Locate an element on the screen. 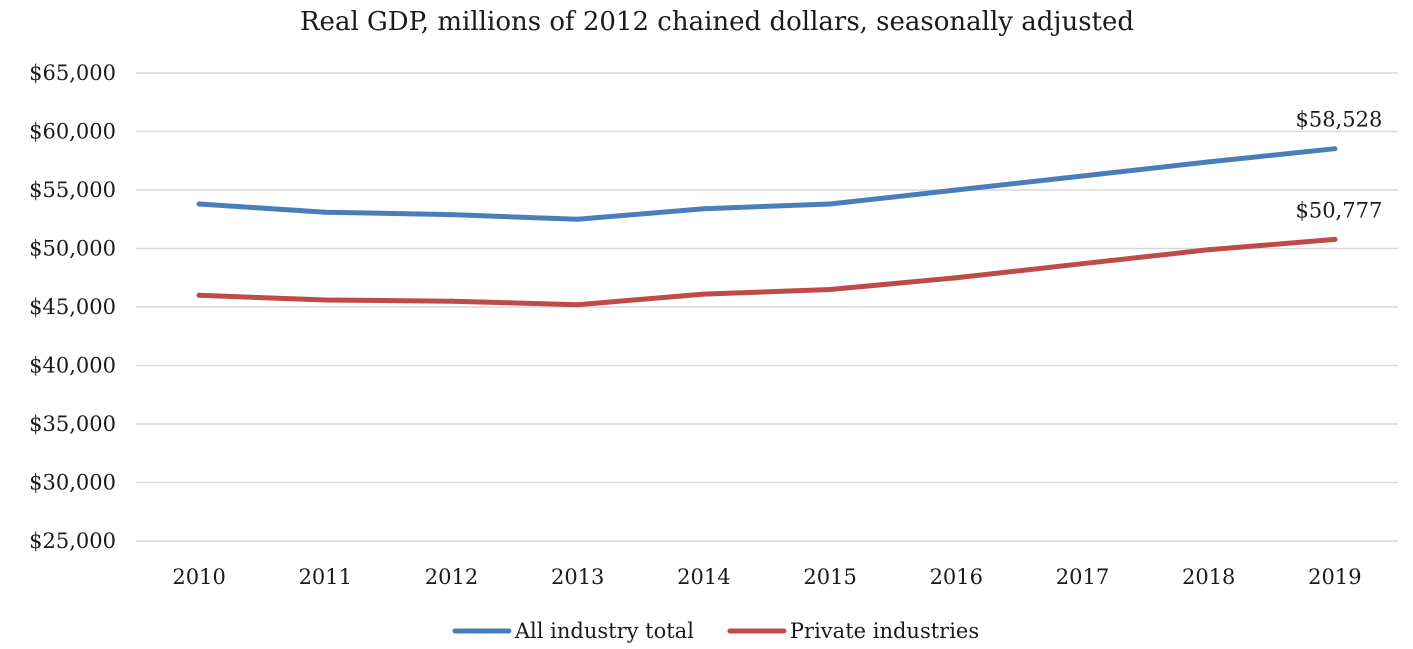 The image size is (1413, 649). series-line-all-industry-total is located at coordinates (767, 184).